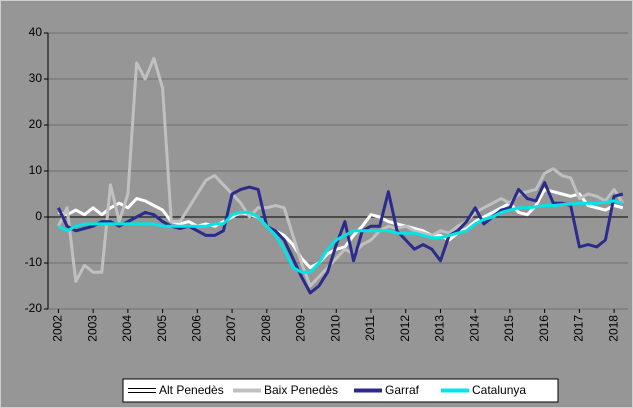  What do you see at coordinates (301, 390) in the screenshot?
I see `legend-label: Baix Penedès` at bounding box center [301, 390].